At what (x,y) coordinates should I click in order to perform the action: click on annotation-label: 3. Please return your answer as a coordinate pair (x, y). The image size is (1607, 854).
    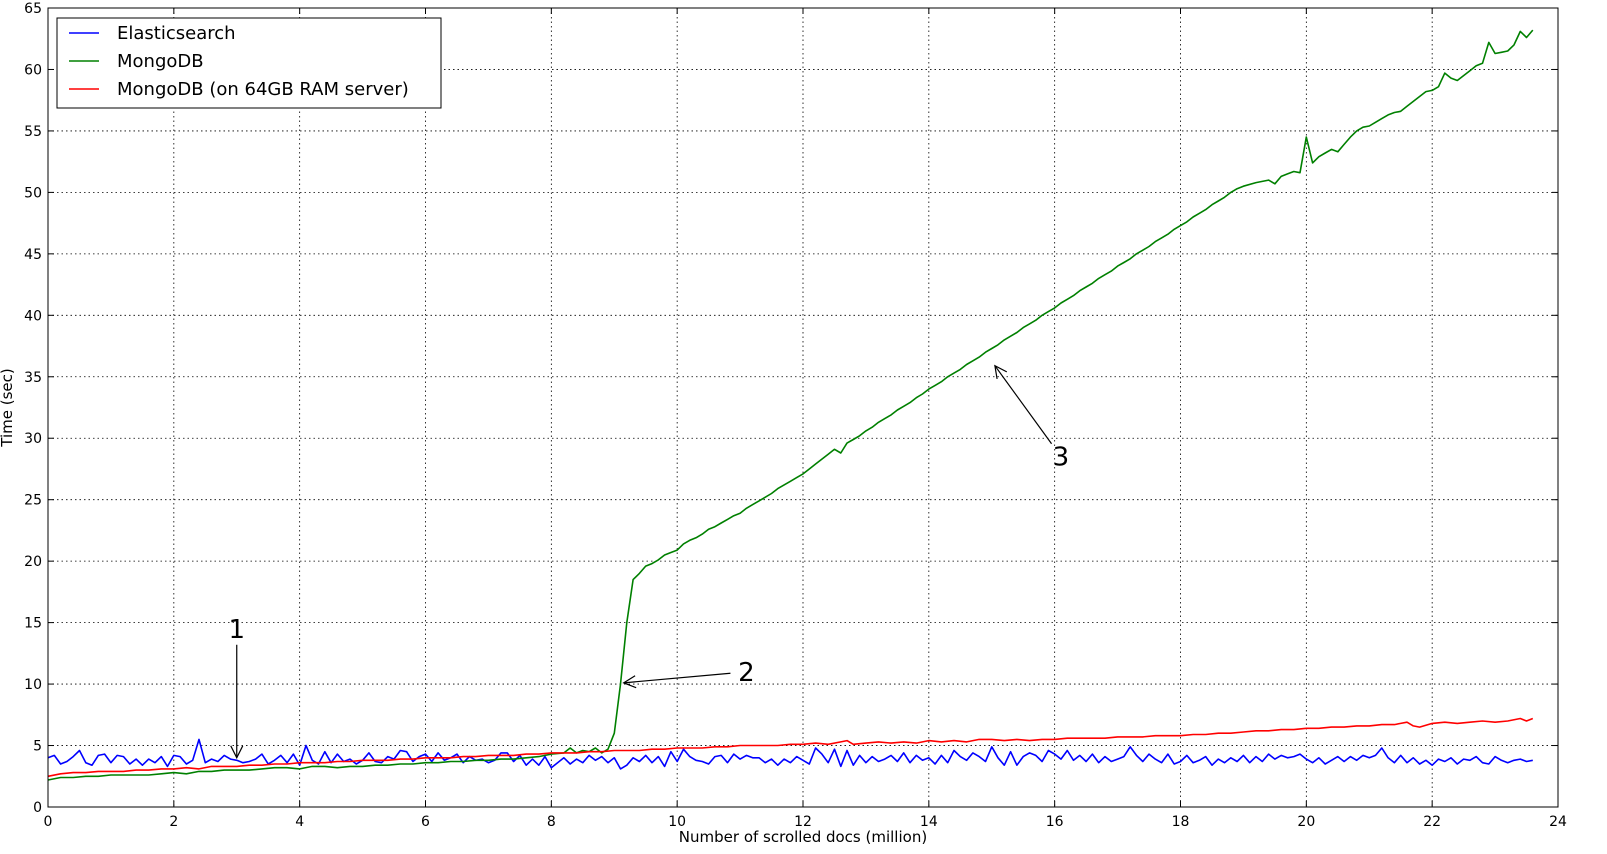
    Looking at the image, I should click on (1061, 458).